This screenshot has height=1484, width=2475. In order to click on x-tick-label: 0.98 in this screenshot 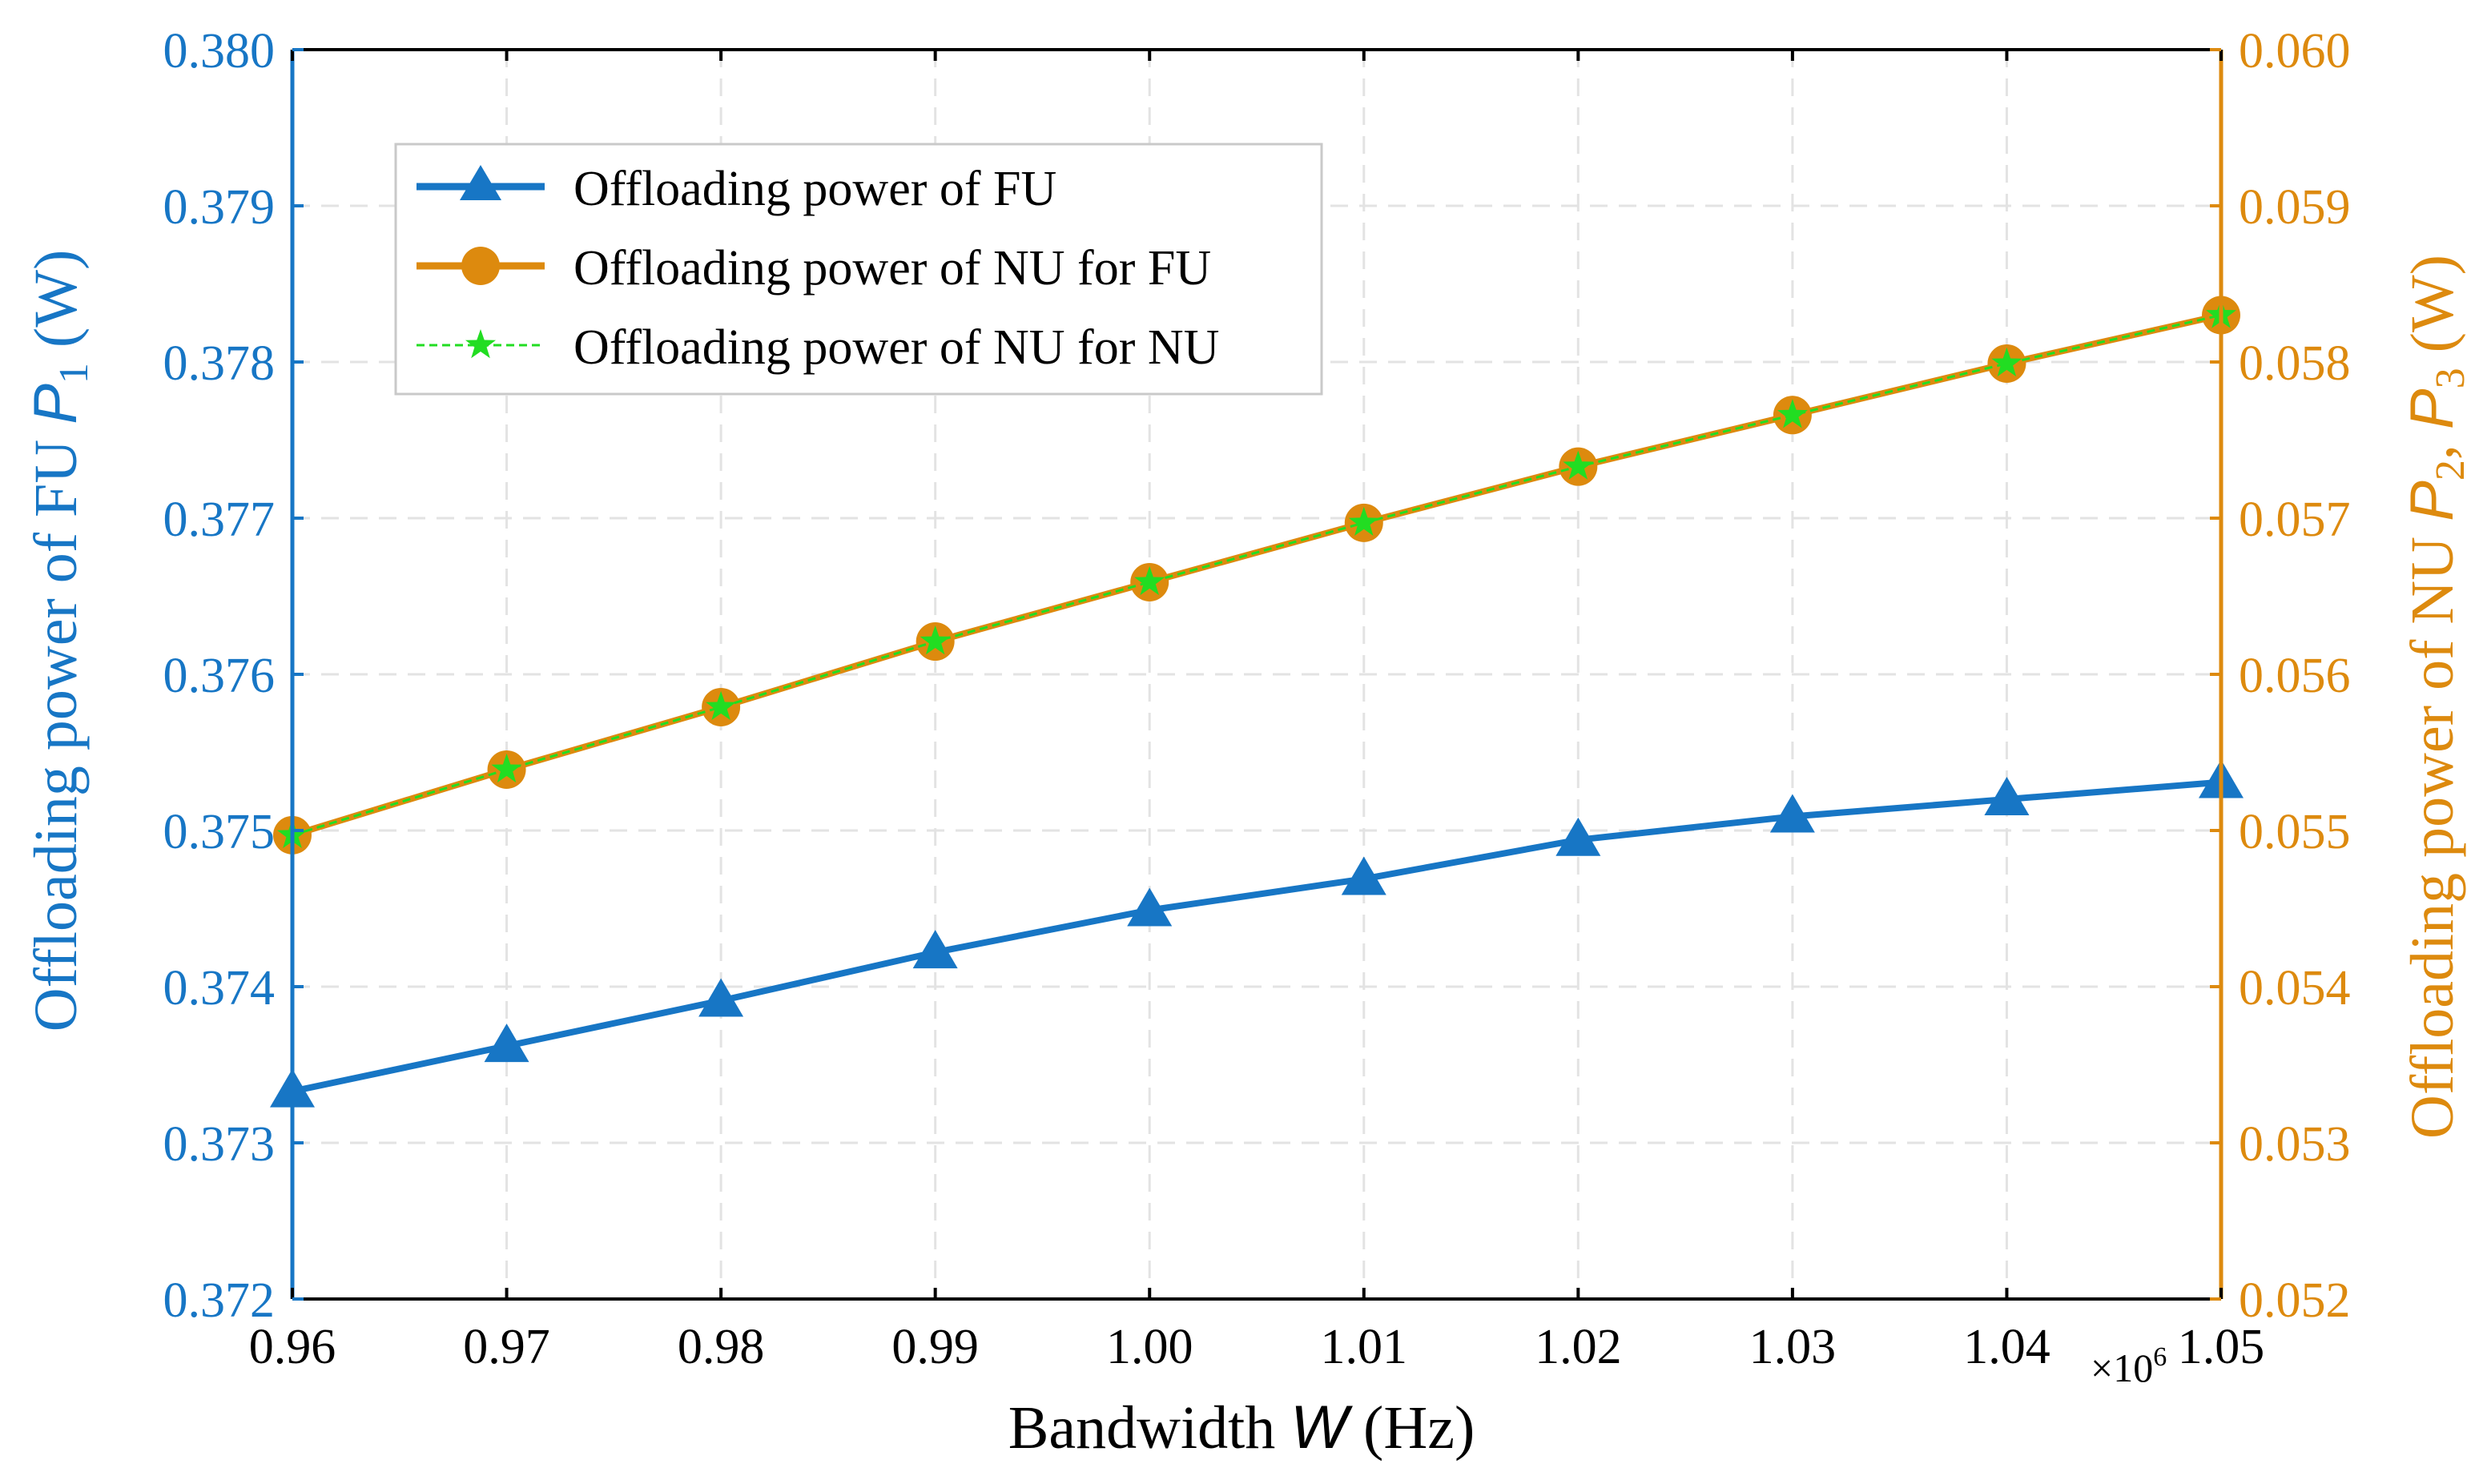, I will do `click(721, 1347)`.